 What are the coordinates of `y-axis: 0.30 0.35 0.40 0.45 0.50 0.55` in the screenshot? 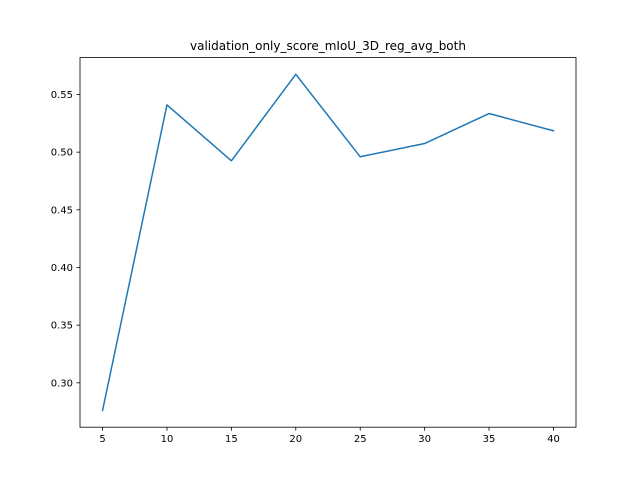 It's located at (65, 239).